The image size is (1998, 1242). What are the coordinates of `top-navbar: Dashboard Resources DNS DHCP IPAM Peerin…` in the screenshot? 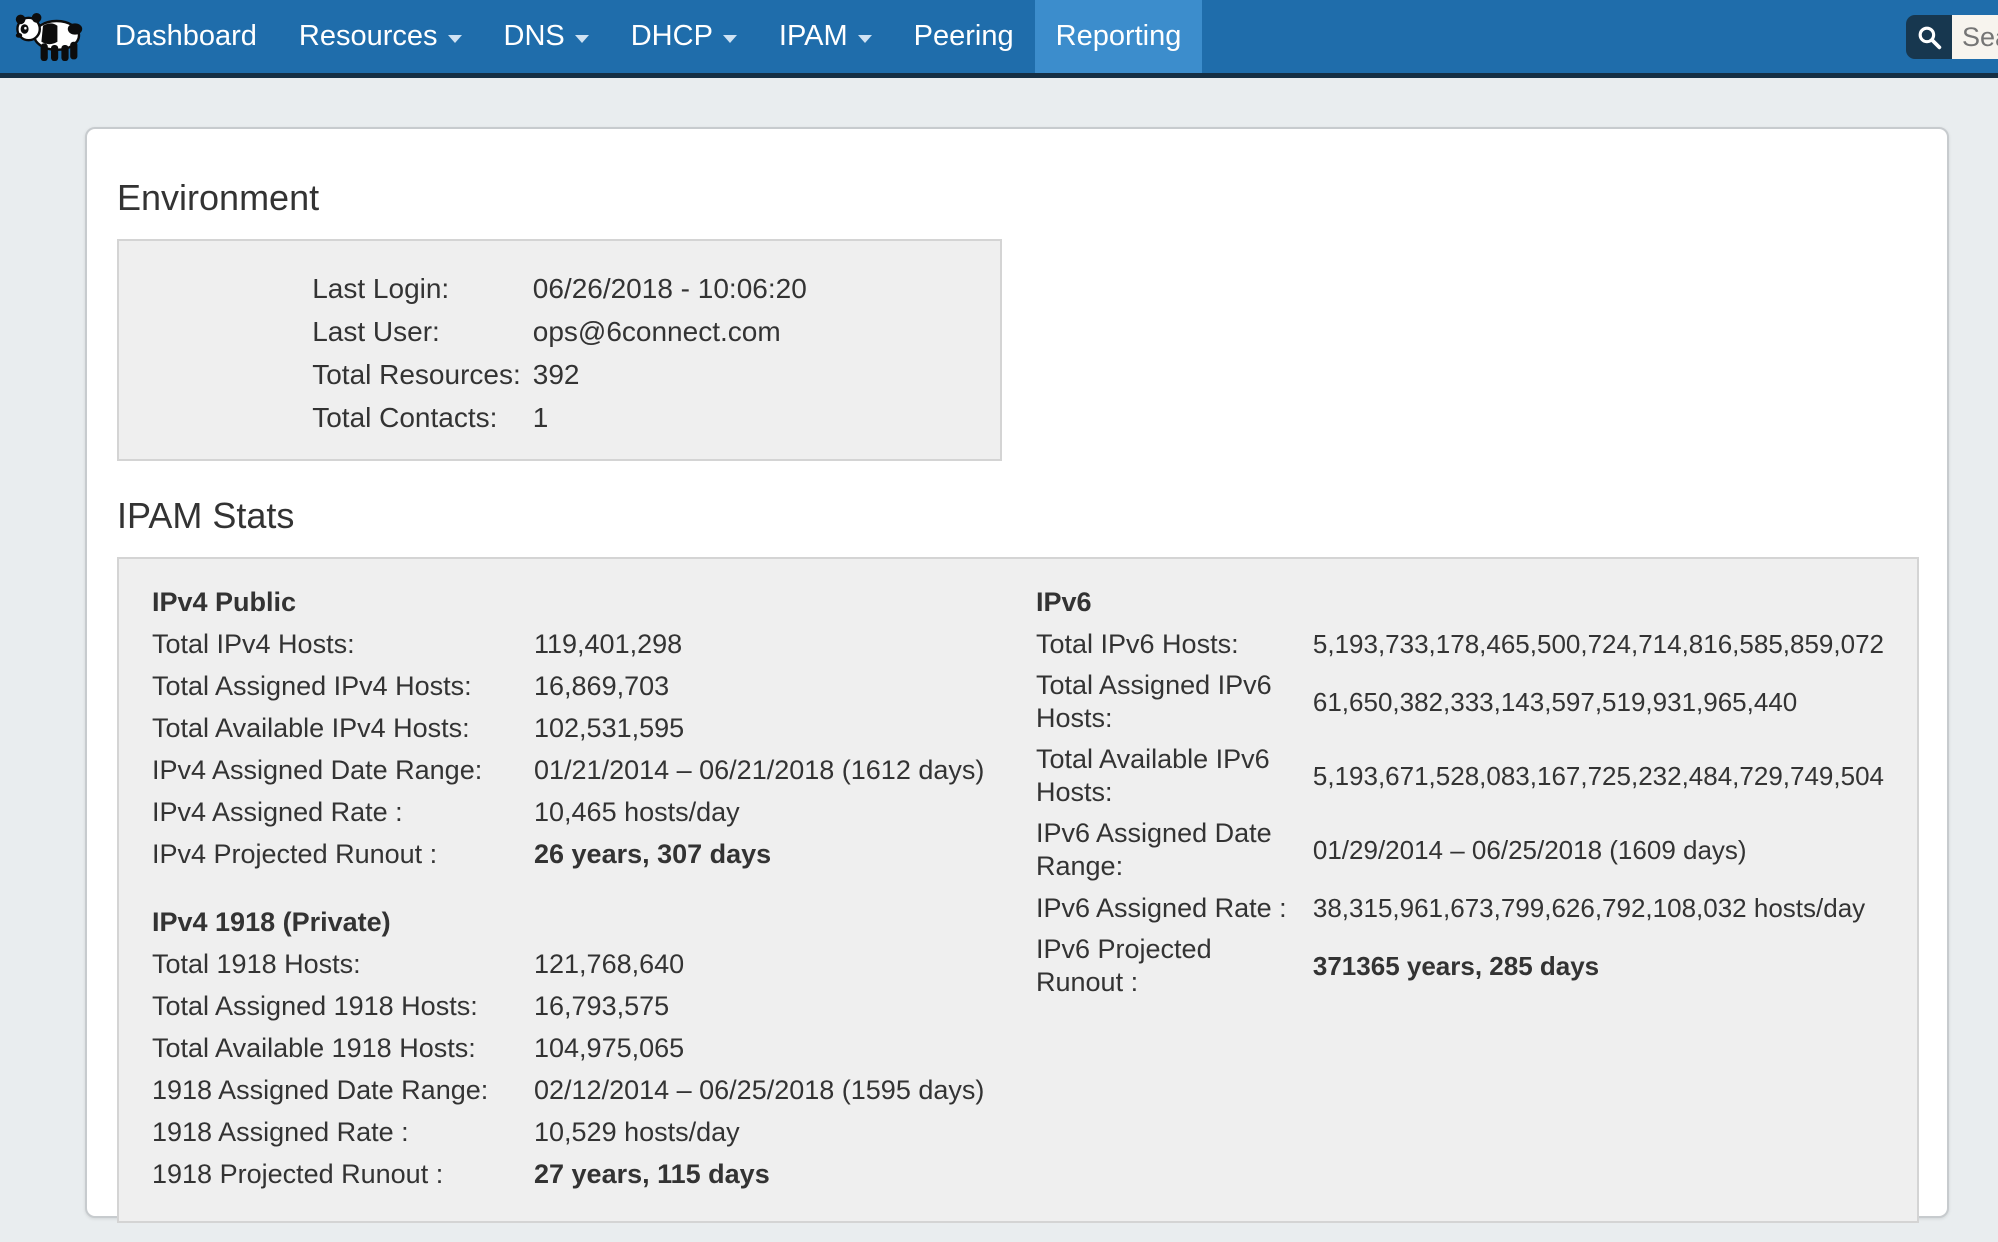 It's located at (999, 39).